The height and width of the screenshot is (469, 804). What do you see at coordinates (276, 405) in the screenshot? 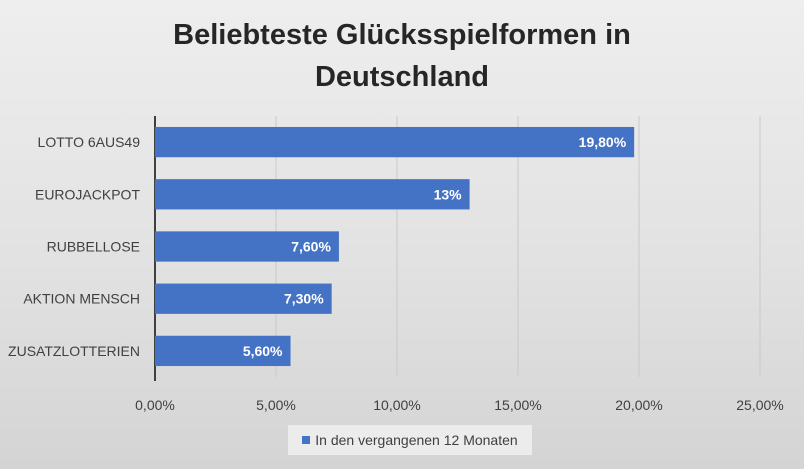
I see `x-tick-label: 5,00%` at bounding box center [276, 405].